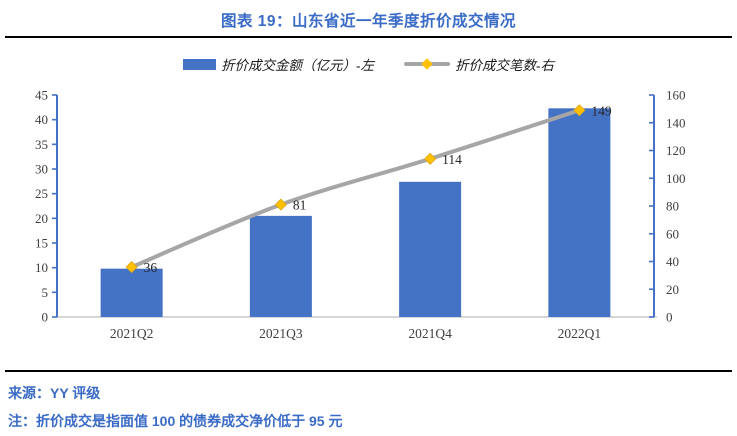  I want to click on left-axis-tick-label: 5, so click(45, 292).